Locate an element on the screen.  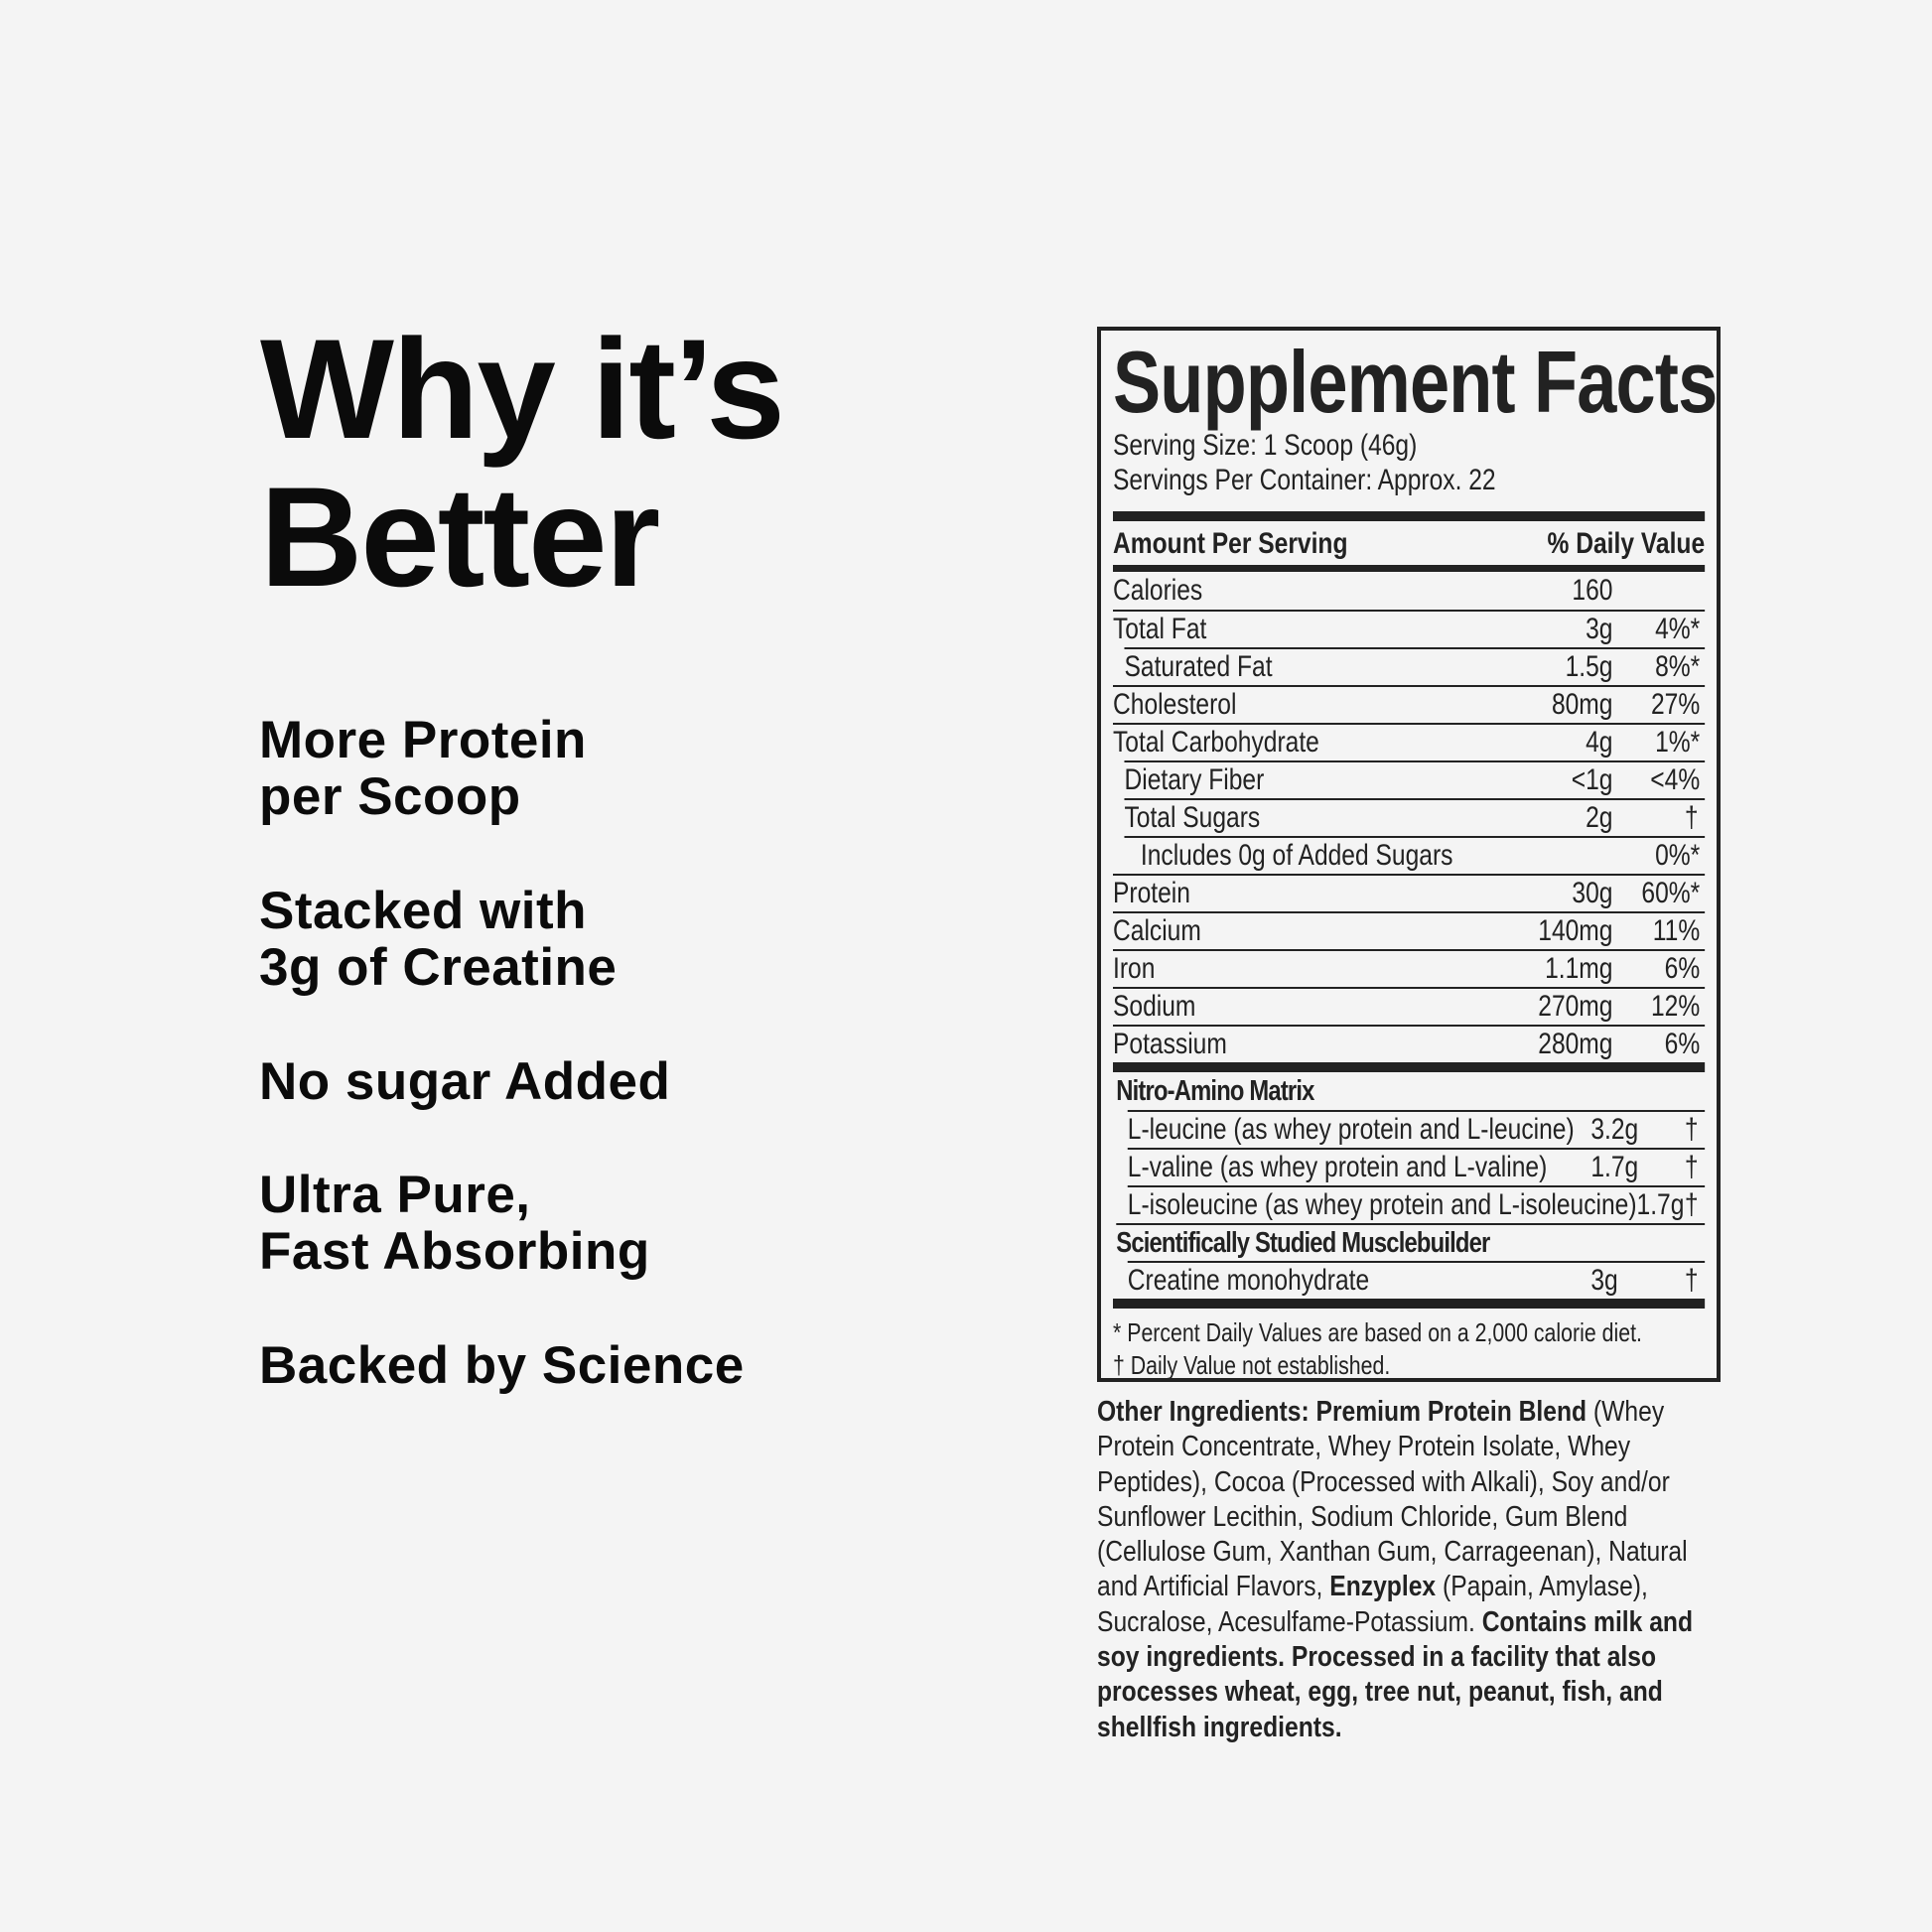
nutrient-amount: 30g is located at coordinates (1592, 893).